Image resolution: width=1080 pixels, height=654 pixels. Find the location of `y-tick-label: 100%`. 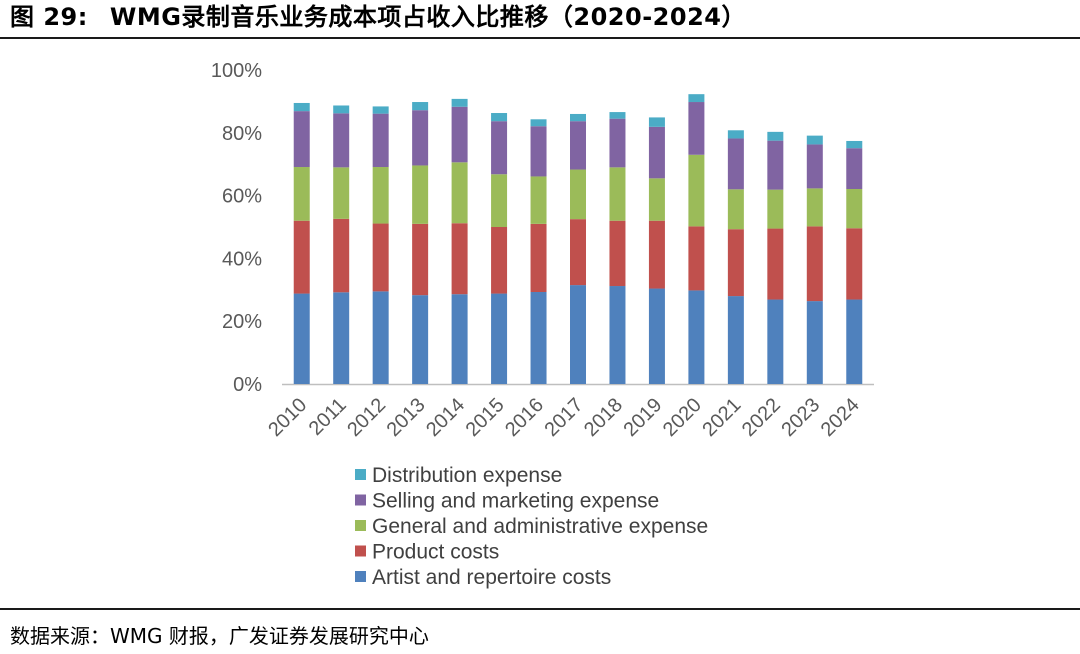

y-tick-label: 100% is located at coordinates (236, 71).